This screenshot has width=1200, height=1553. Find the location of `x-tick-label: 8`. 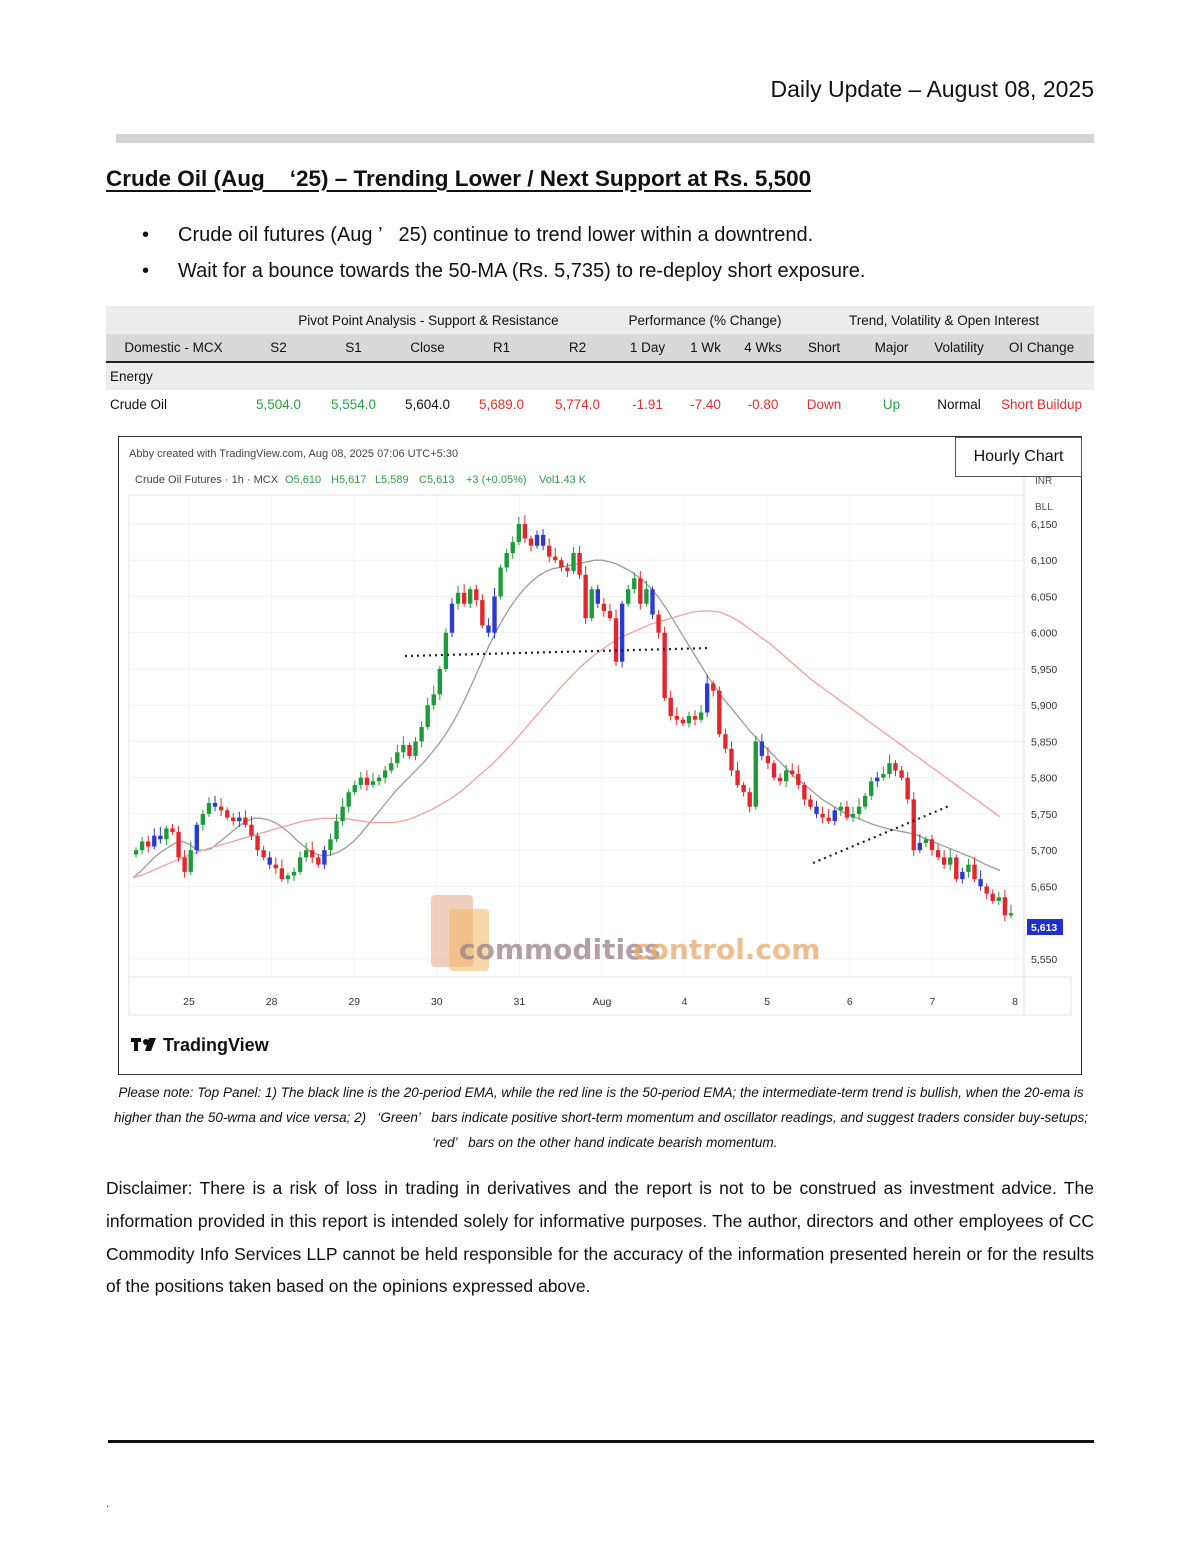

x-tick-label: 8 is located at coordinates (1015, 1002).